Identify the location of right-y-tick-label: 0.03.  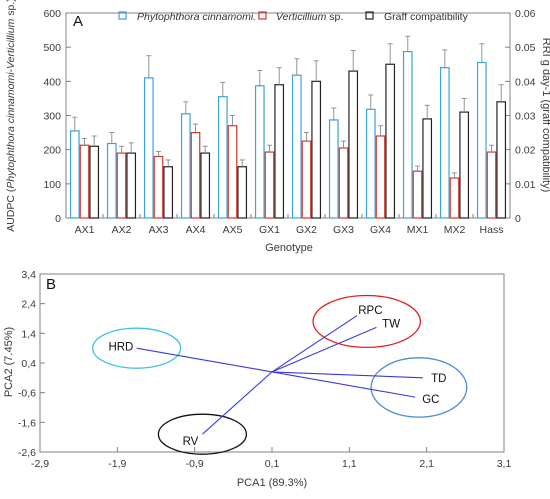
(525, 117).